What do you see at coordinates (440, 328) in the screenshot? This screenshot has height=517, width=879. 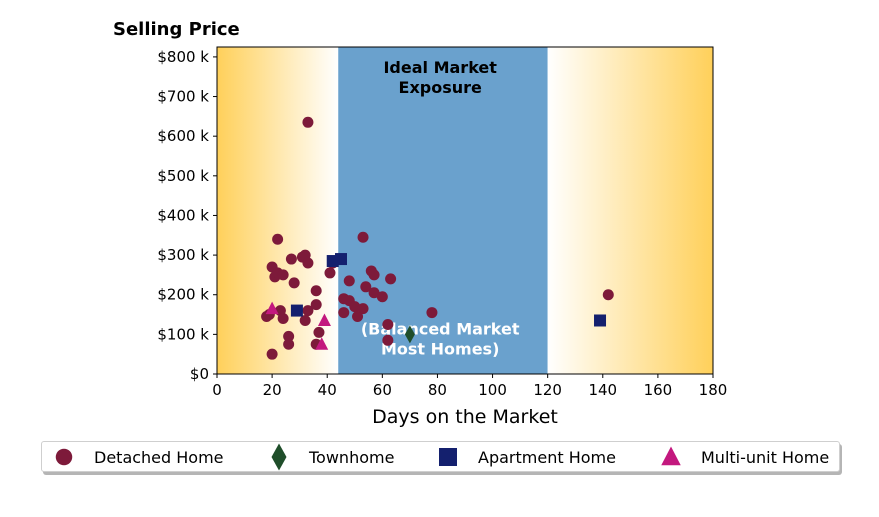 I see `annotation-line: (Balanced Market` at bounding box center [440, 328].